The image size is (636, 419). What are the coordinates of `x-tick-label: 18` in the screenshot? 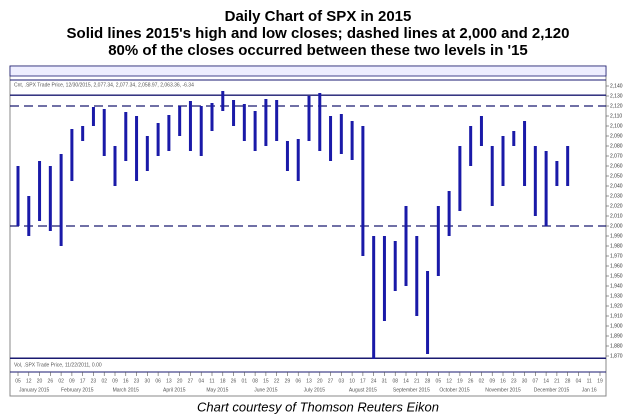 It's located at (223, 381).